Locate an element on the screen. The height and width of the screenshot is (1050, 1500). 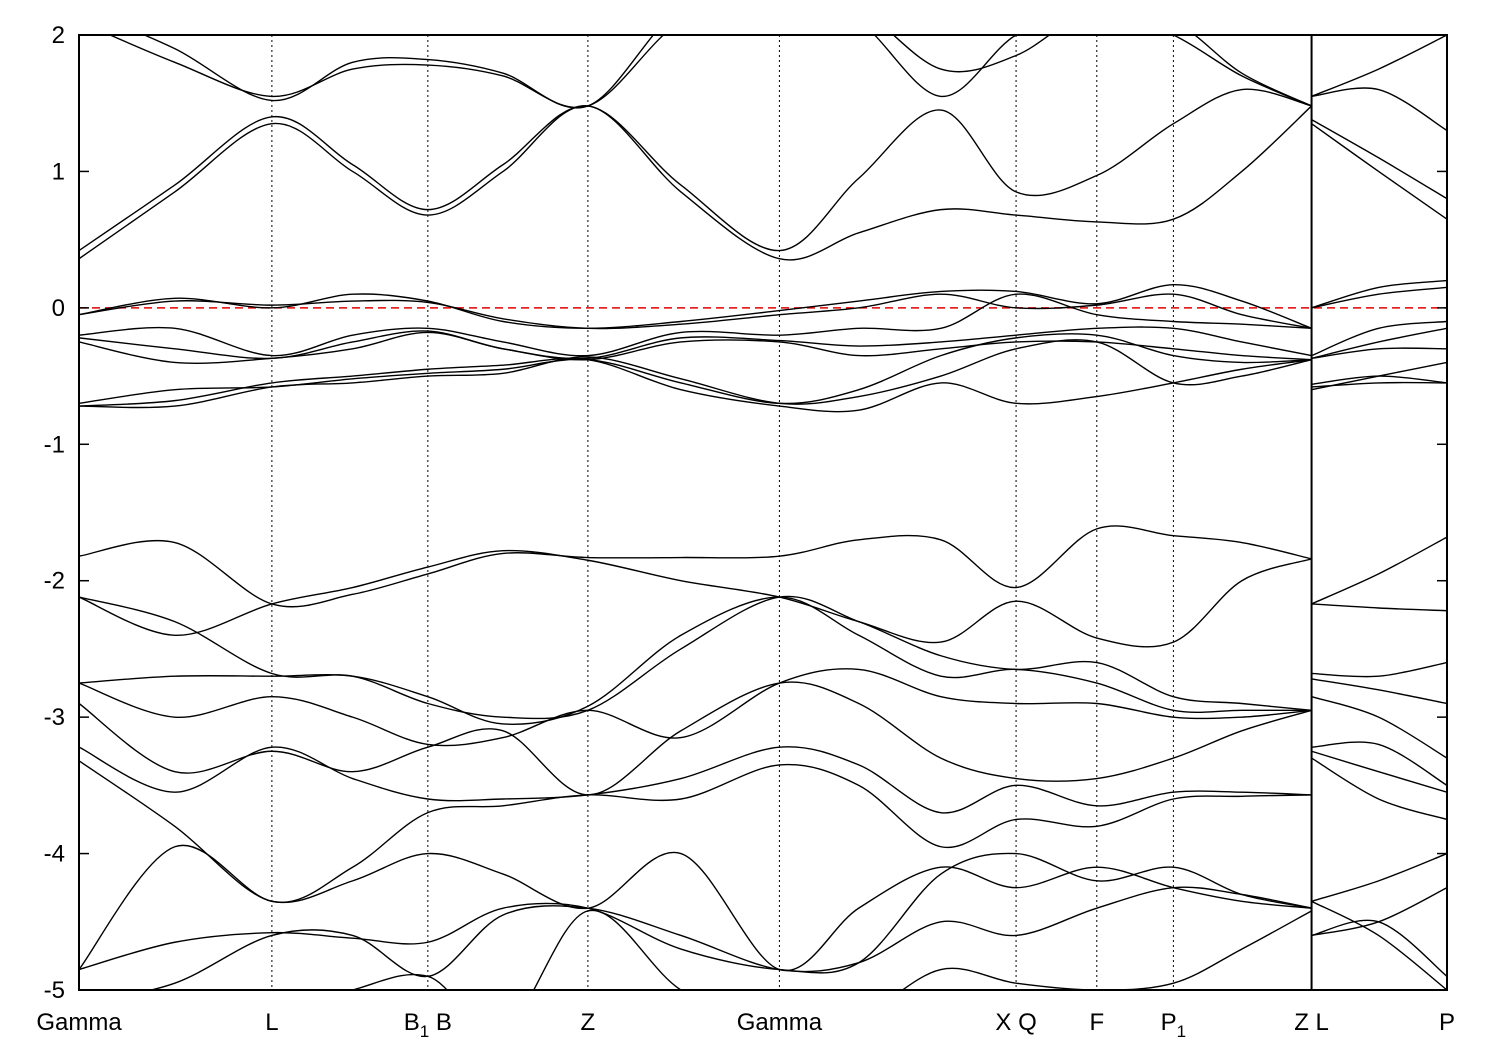
y-tick-label: -2 is located at coordinates (54, 581).